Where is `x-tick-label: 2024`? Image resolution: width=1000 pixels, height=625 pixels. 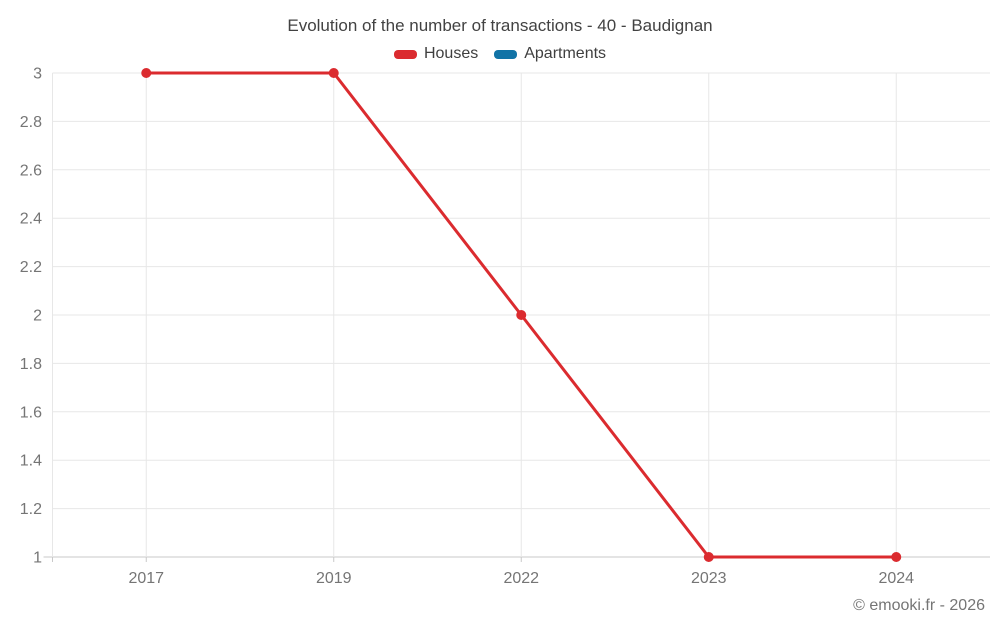
x-tick-label: 2024 is located at coordinates (896, 578).